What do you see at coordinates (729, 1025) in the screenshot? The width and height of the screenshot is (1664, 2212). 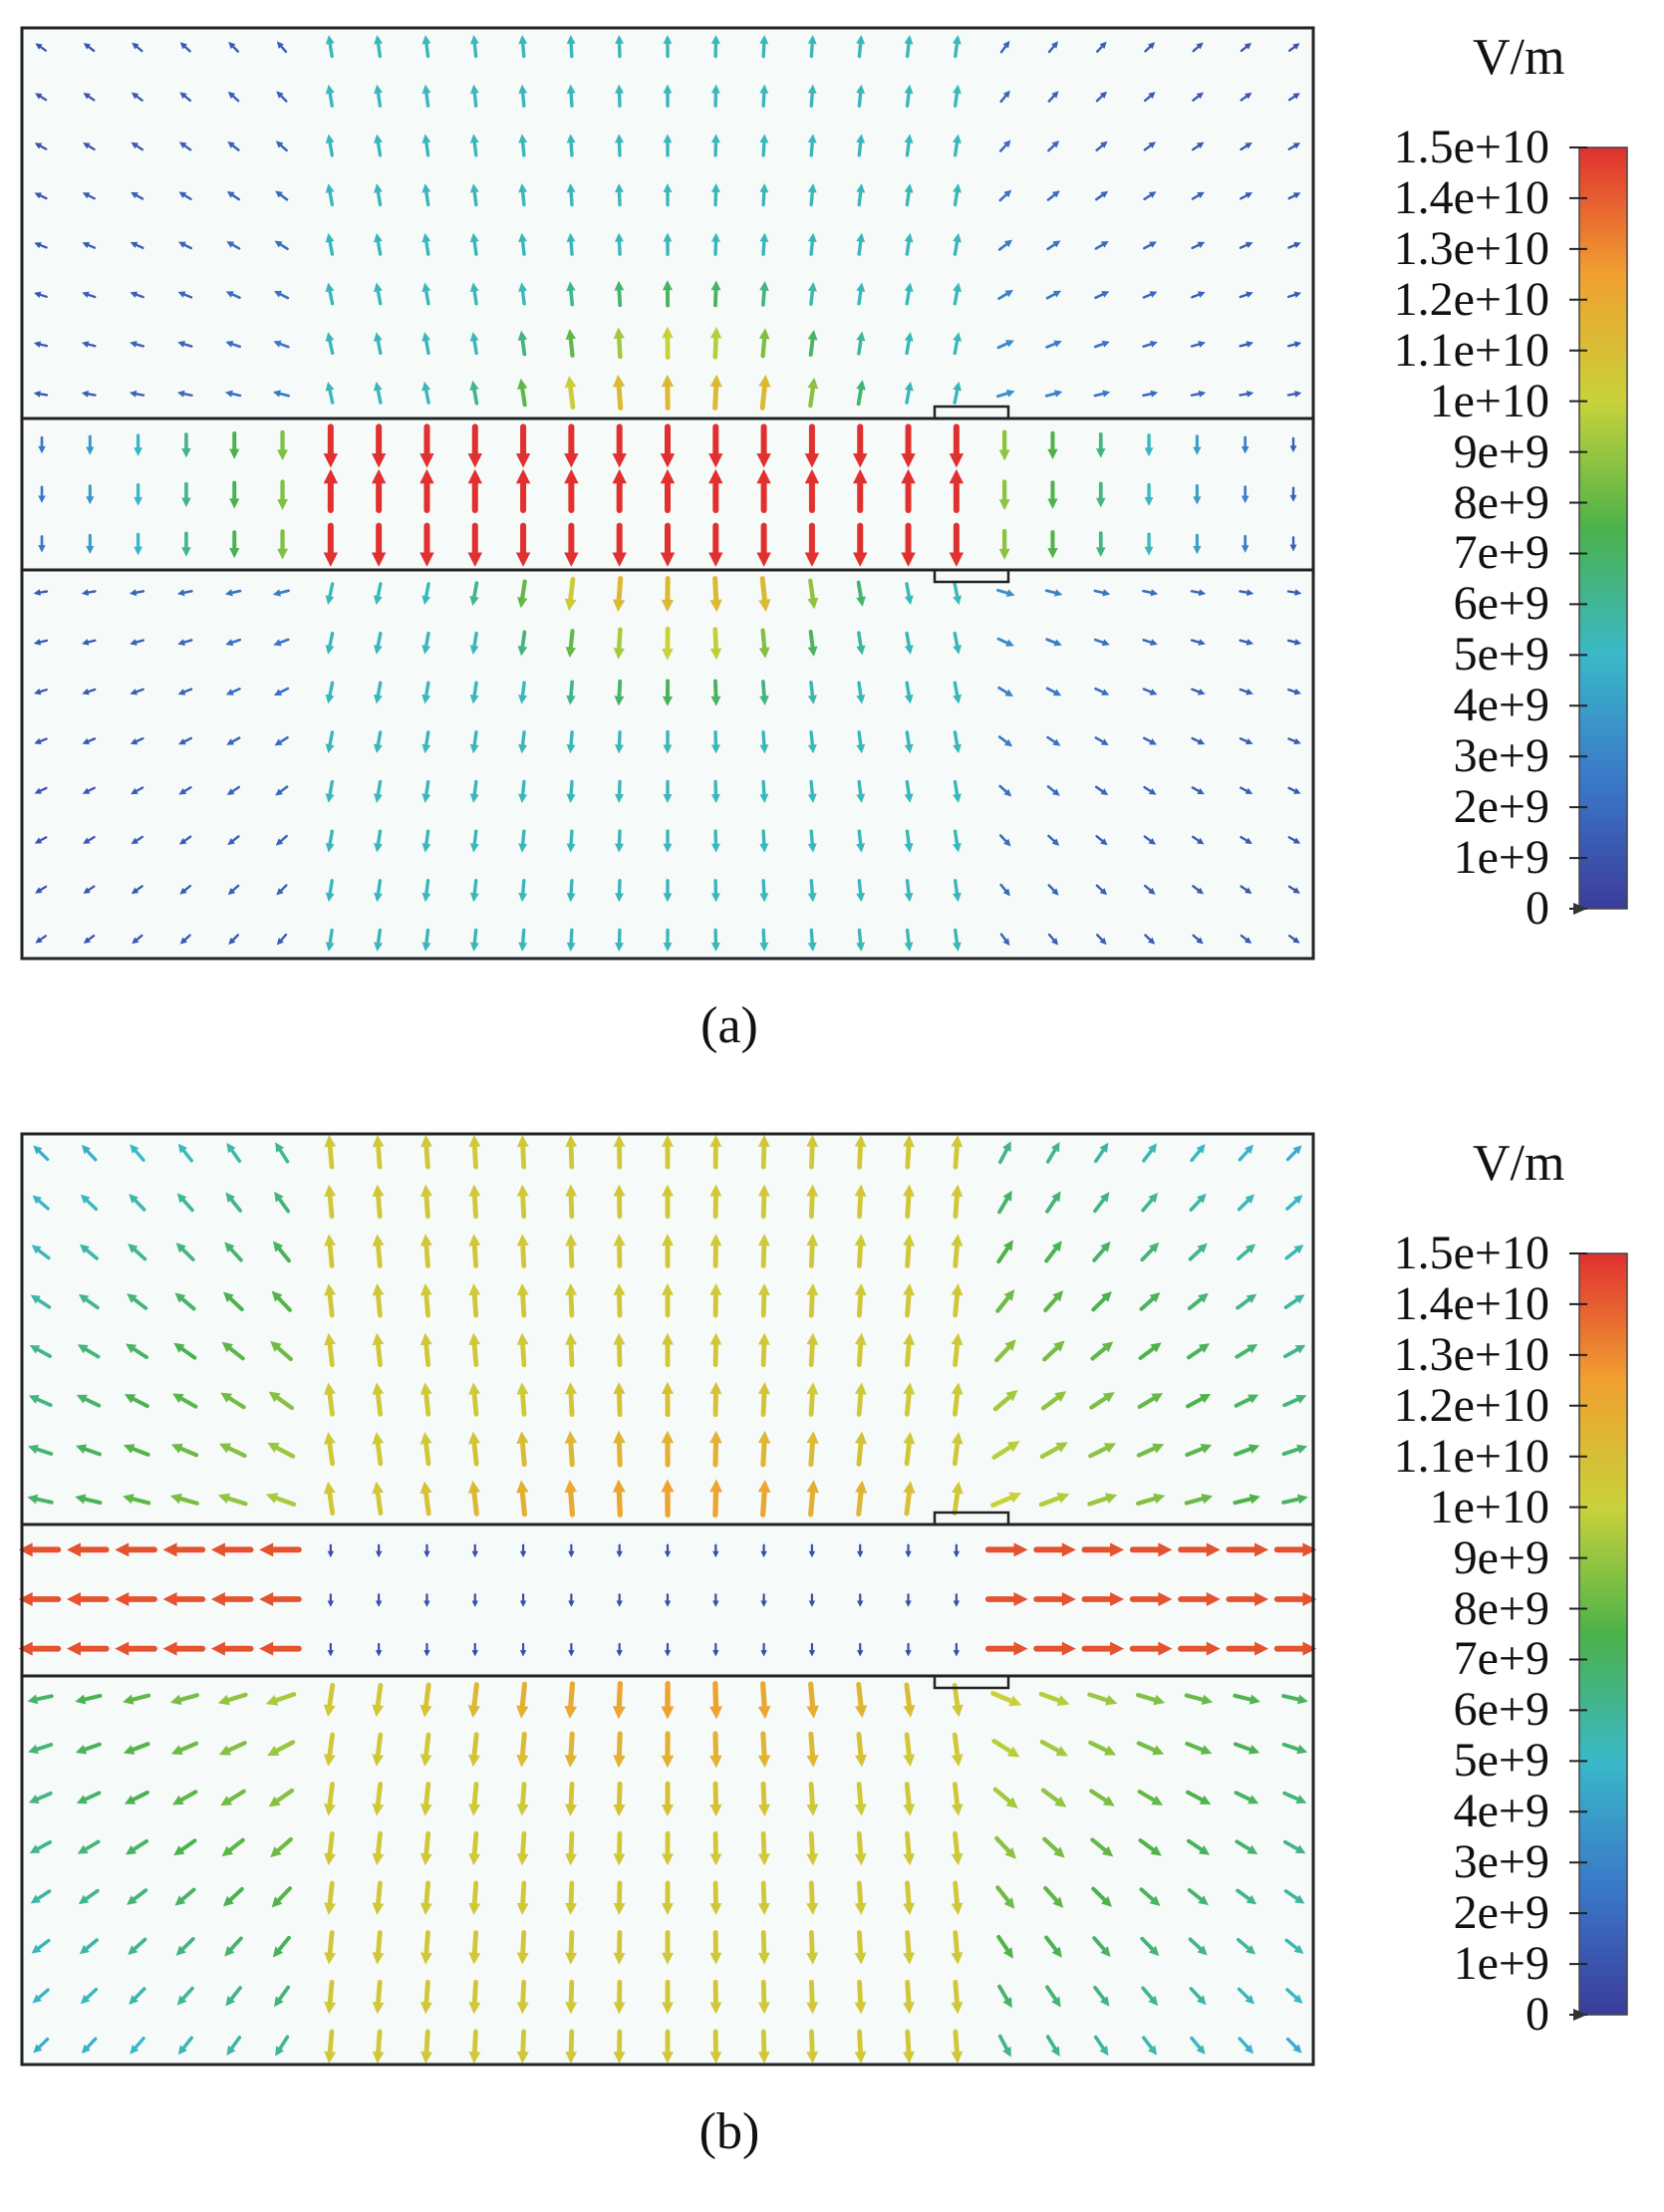 I see `caption-a: (a)` at bounding box center [729, 1025].